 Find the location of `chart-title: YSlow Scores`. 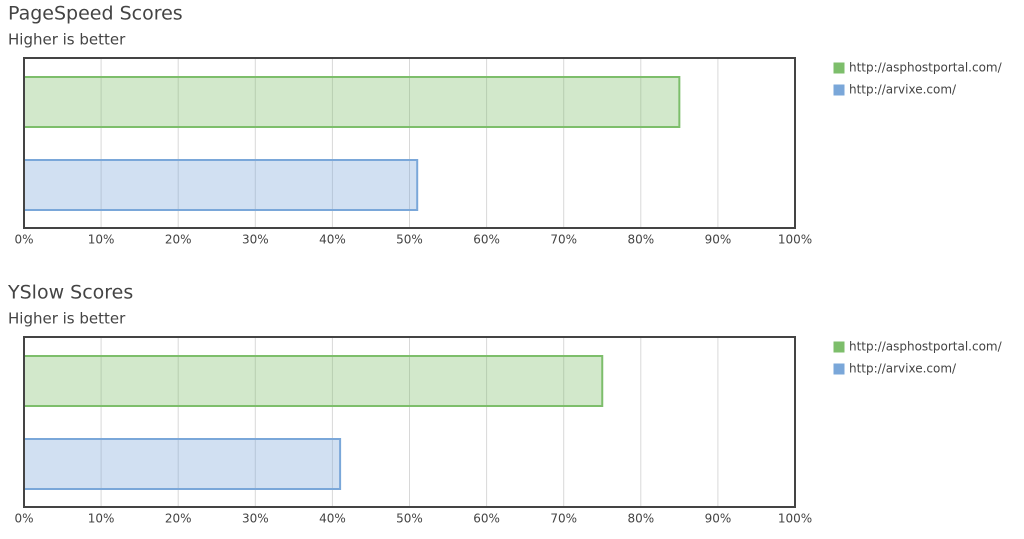

chart-title: YSlow Scores is located at coordinates (70, 293).